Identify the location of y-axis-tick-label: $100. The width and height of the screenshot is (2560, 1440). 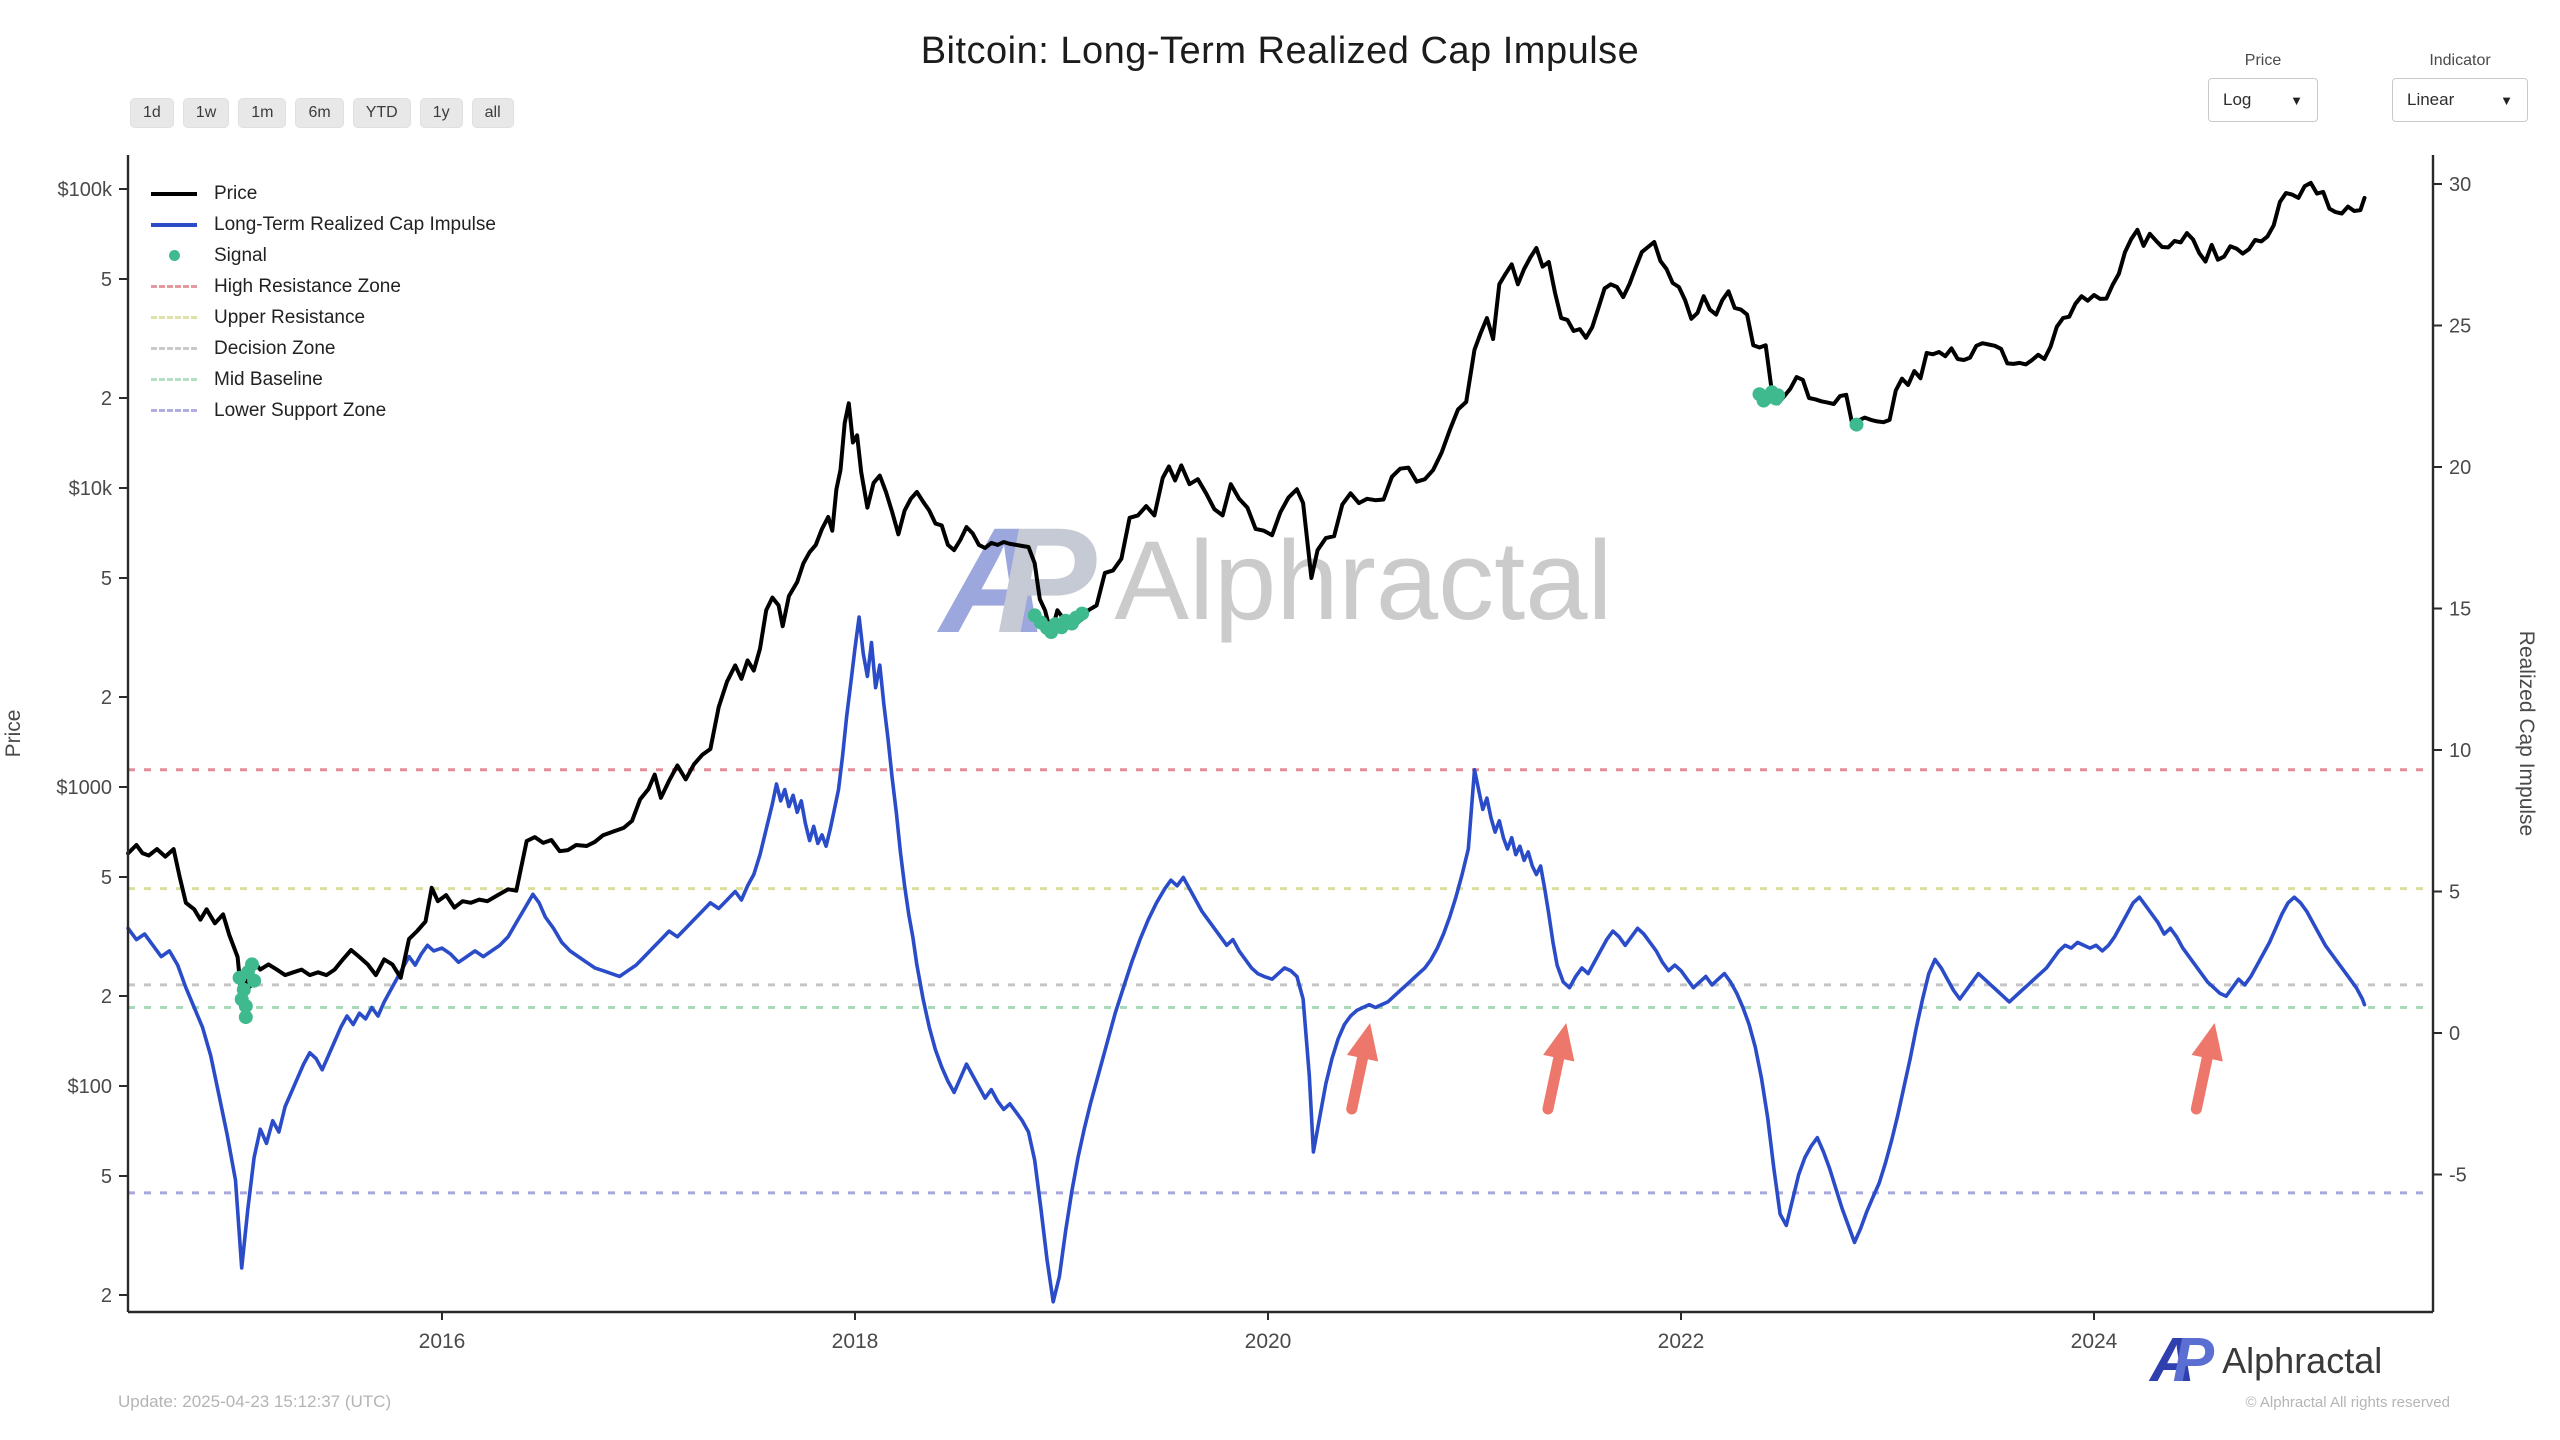
(90, 1087).